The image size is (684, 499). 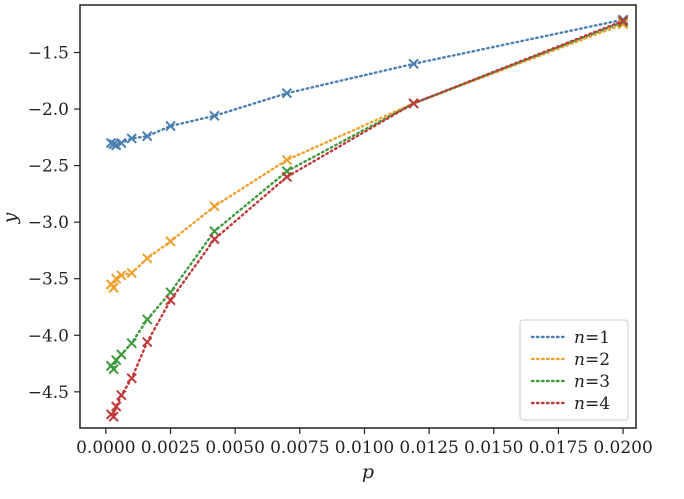 I want to click on y-tick-label: −3.5, so click(x=48, y=280).